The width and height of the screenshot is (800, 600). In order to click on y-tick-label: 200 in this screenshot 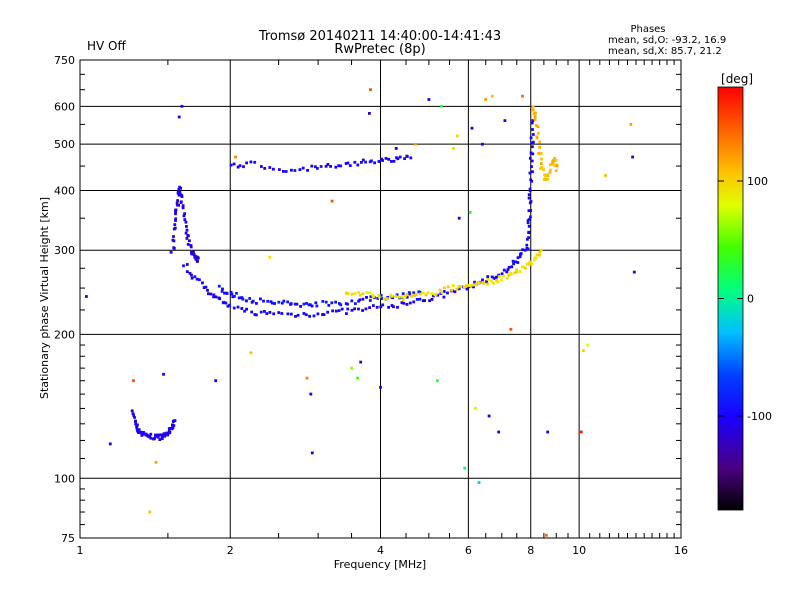, I will do `click(64, 334)`.